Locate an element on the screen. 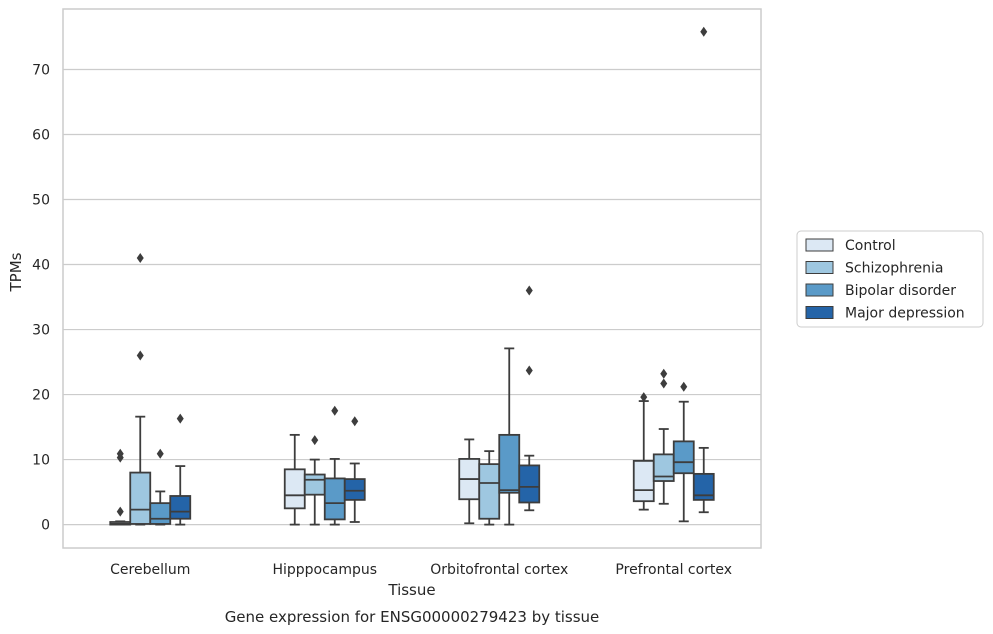  y-tick-label: 60 is located at coordinates (41, 135).